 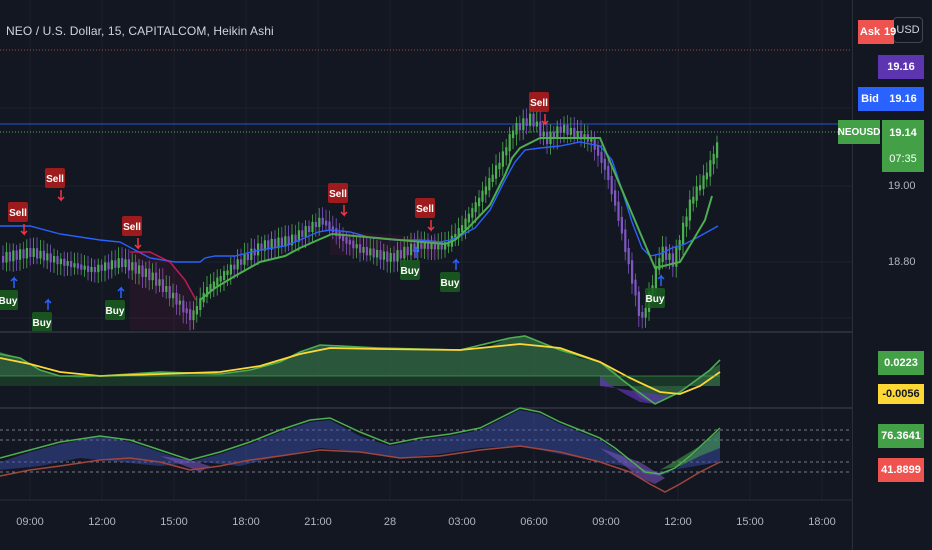 I want to click on price-scale, so click(x=892, y=275).